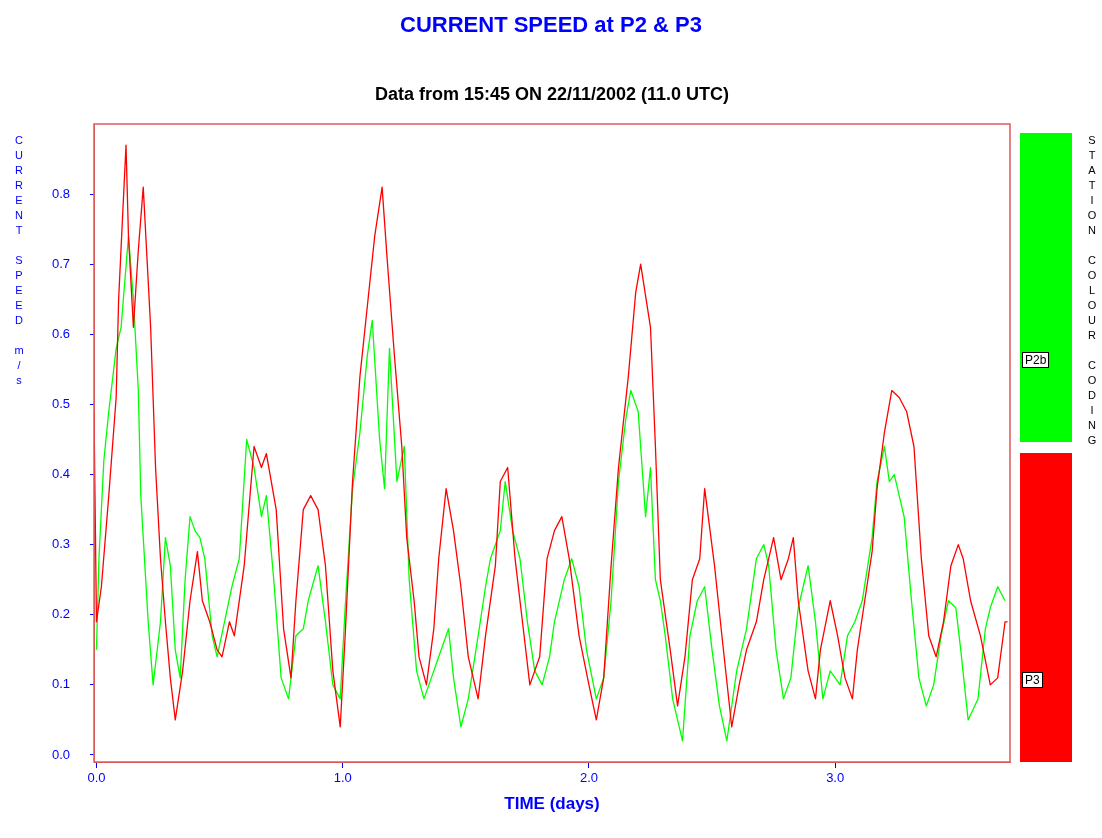 The height and width of the screenshot is (838, 1102). Describe the element at coordinates (60, 193) in the screenshot. I see `y-tick-label: 0.8` at that location.